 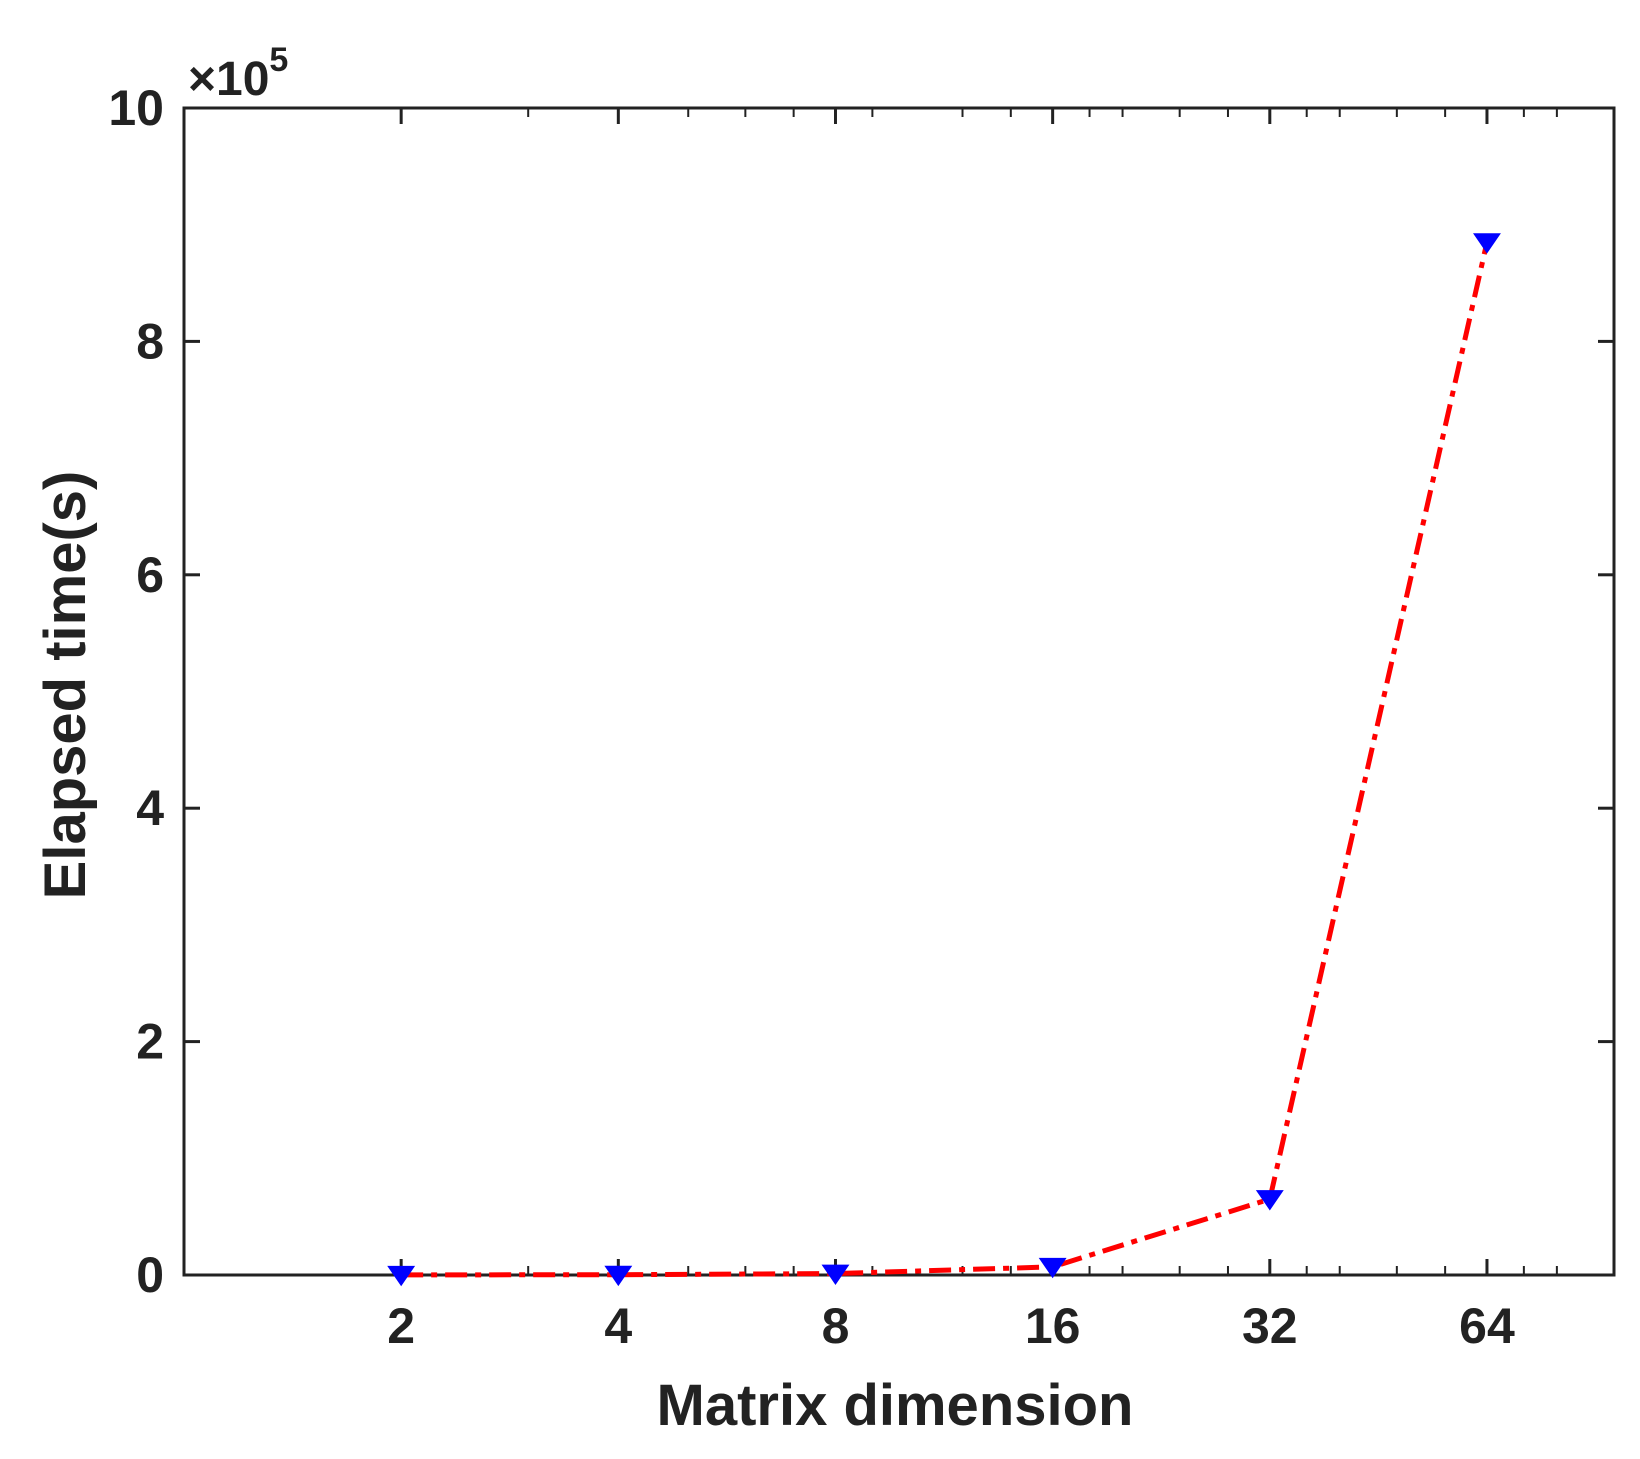 I want to click on x-tick-label: 64, so click(x=1487, y=1326).